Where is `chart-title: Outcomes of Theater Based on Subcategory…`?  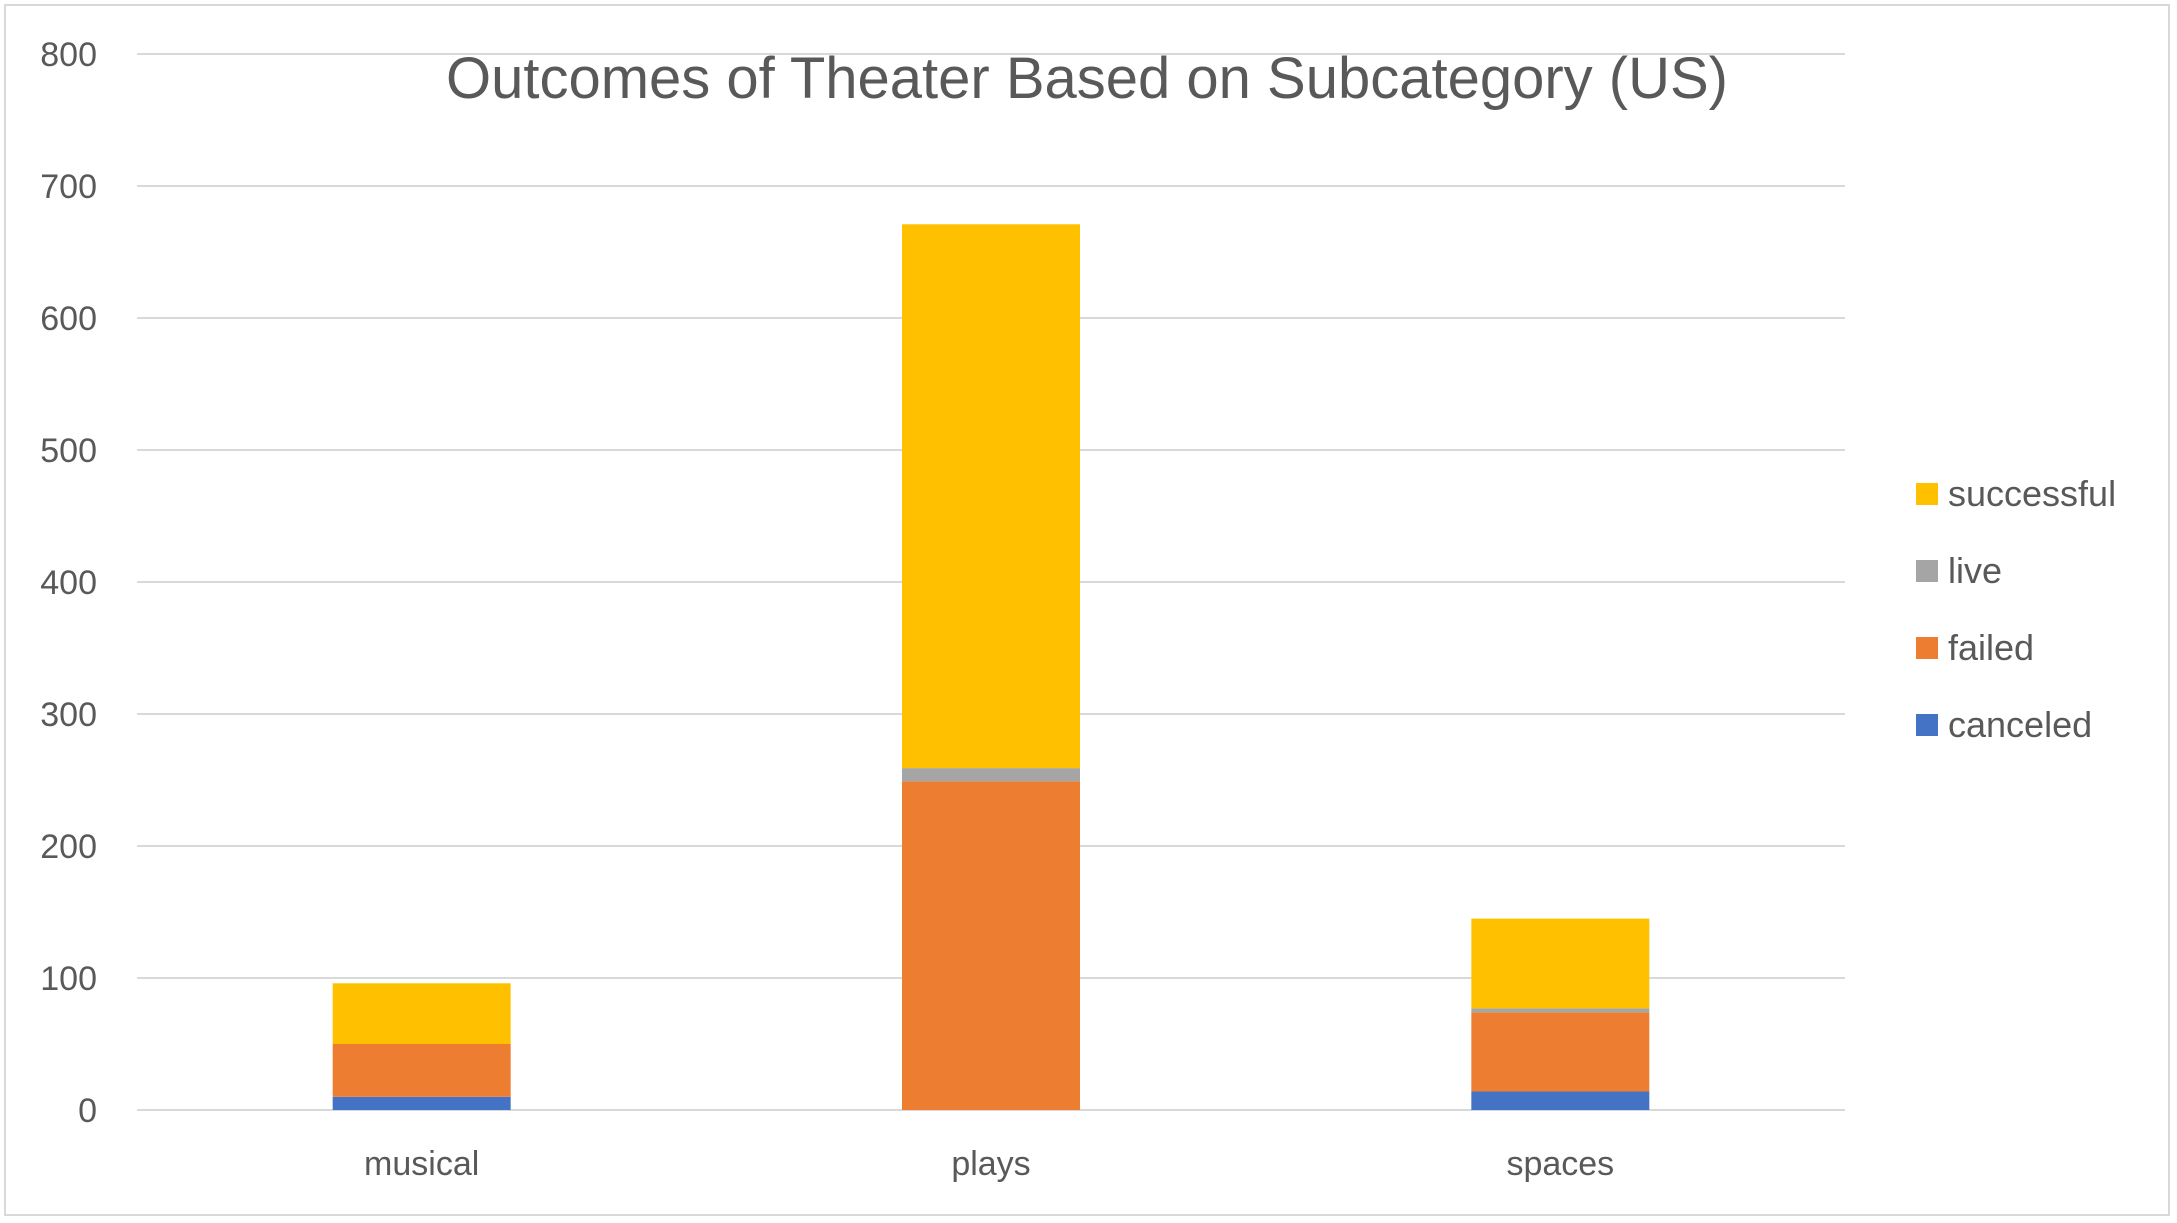
chart-title: Outcomes of Theater Based on Subcategory… is located at coordinates (1087, 78).